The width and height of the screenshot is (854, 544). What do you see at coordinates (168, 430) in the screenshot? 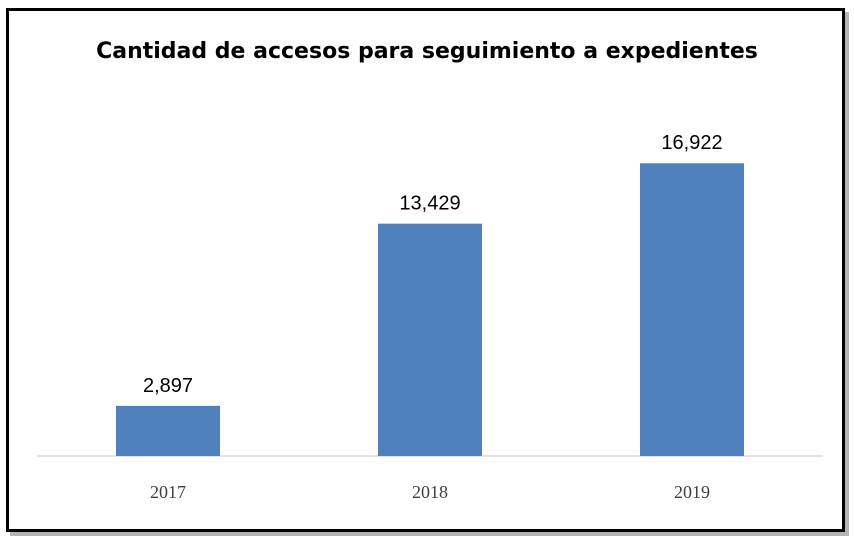
I see `bar-2017` at bounding box center [168, 430].